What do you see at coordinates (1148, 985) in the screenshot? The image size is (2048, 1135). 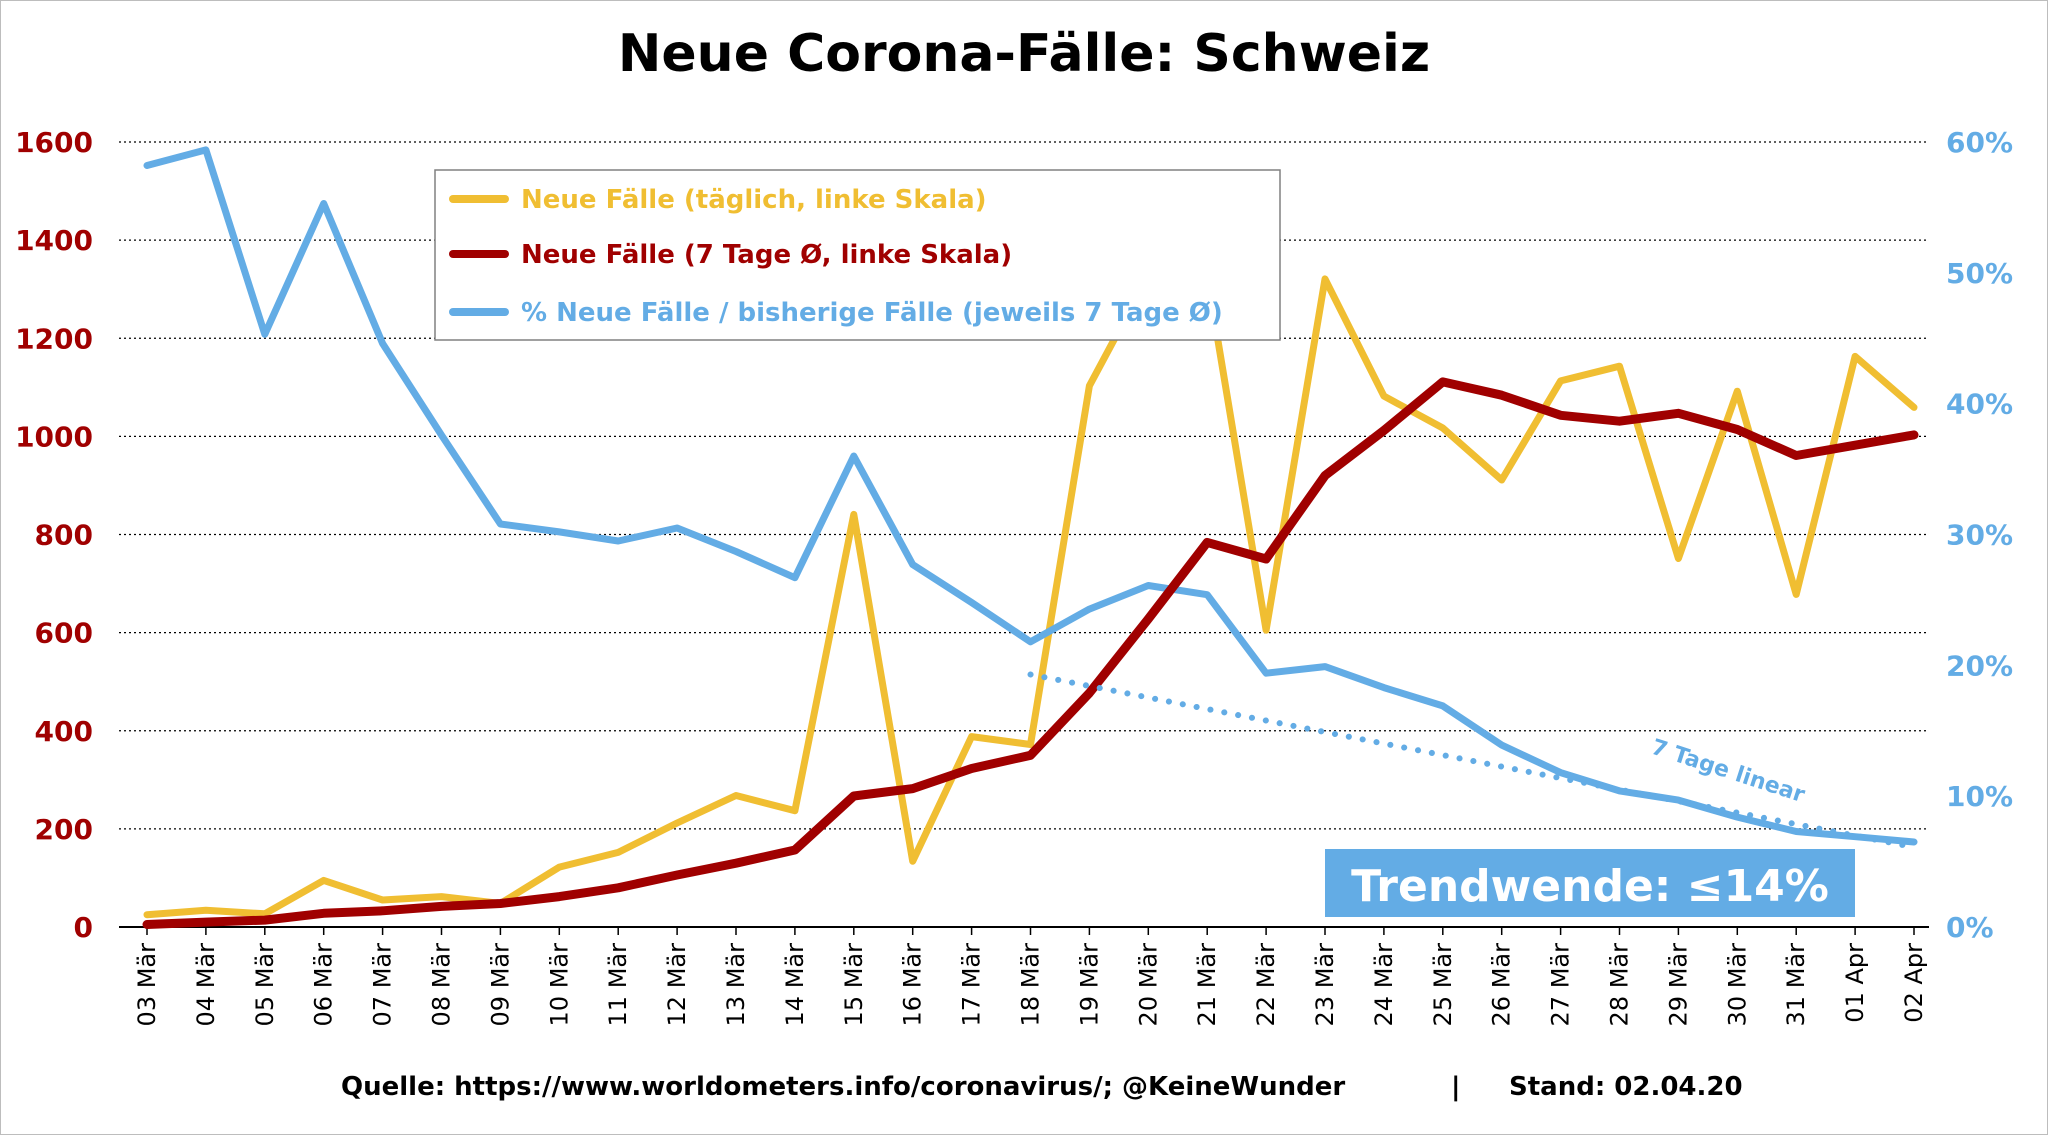 I see `x-tick-label: 20 Mär` at bounding box center [1148, 985].